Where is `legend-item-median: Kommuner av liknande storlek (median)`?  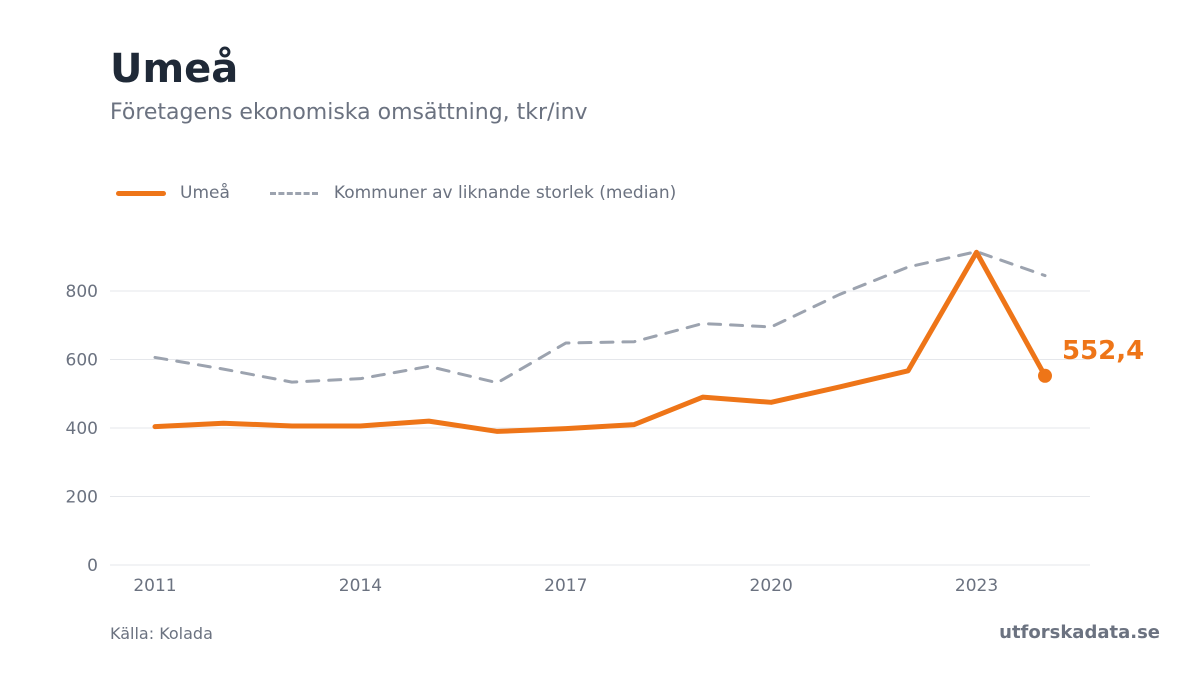 legend-item-median: Kommuner av liknande storlek (median) is located at coordinates (473, 193).